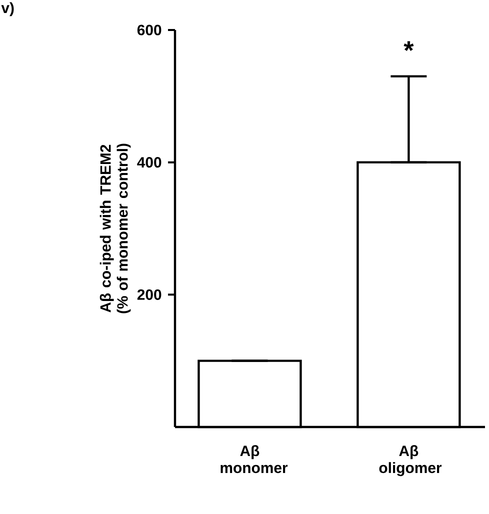  Describe the element at coordinates (409, 46) in the screenshot. I see `annotation: *` at that location.